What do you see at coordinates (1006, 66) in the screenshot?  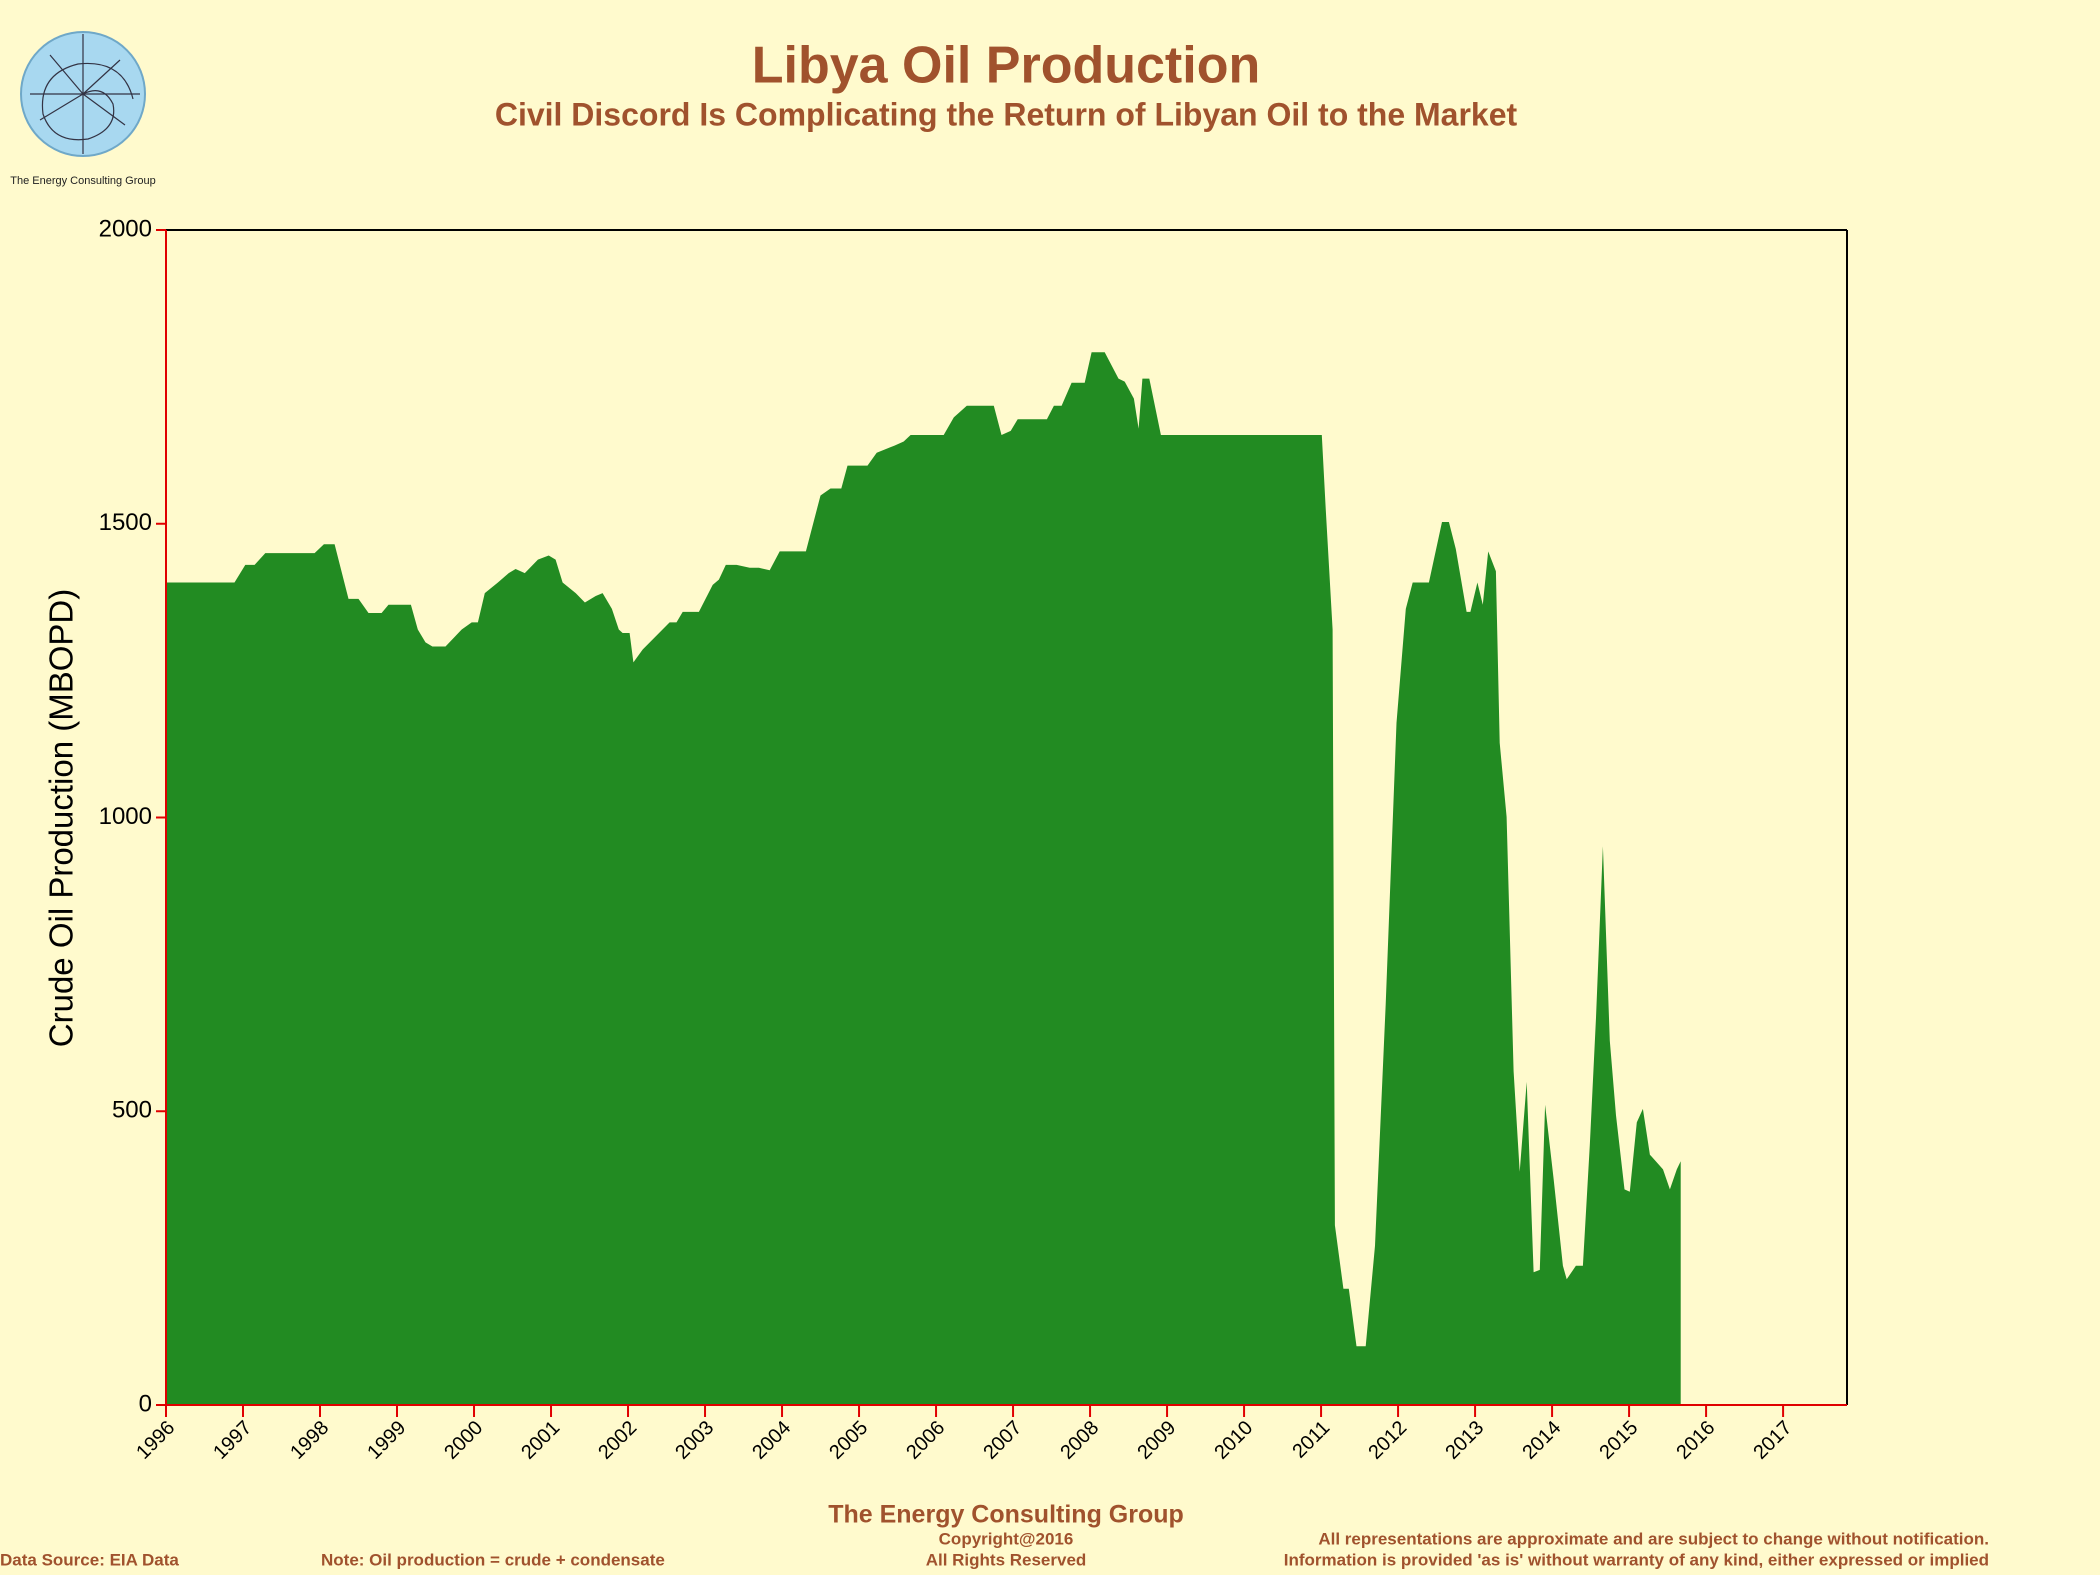 I see `chart-title: Libya Oil Production` at bounding box center [1006, 66].